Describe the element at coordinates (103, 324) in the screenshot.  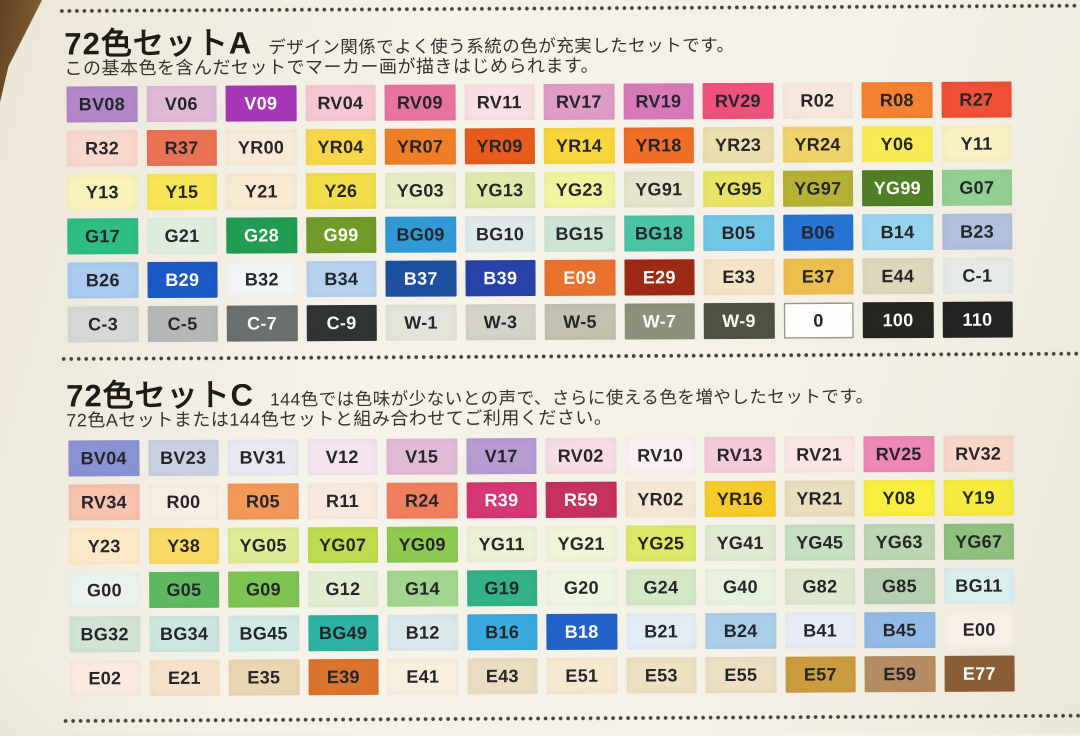
I see `color-swatch-C-3: C-3` at that location.